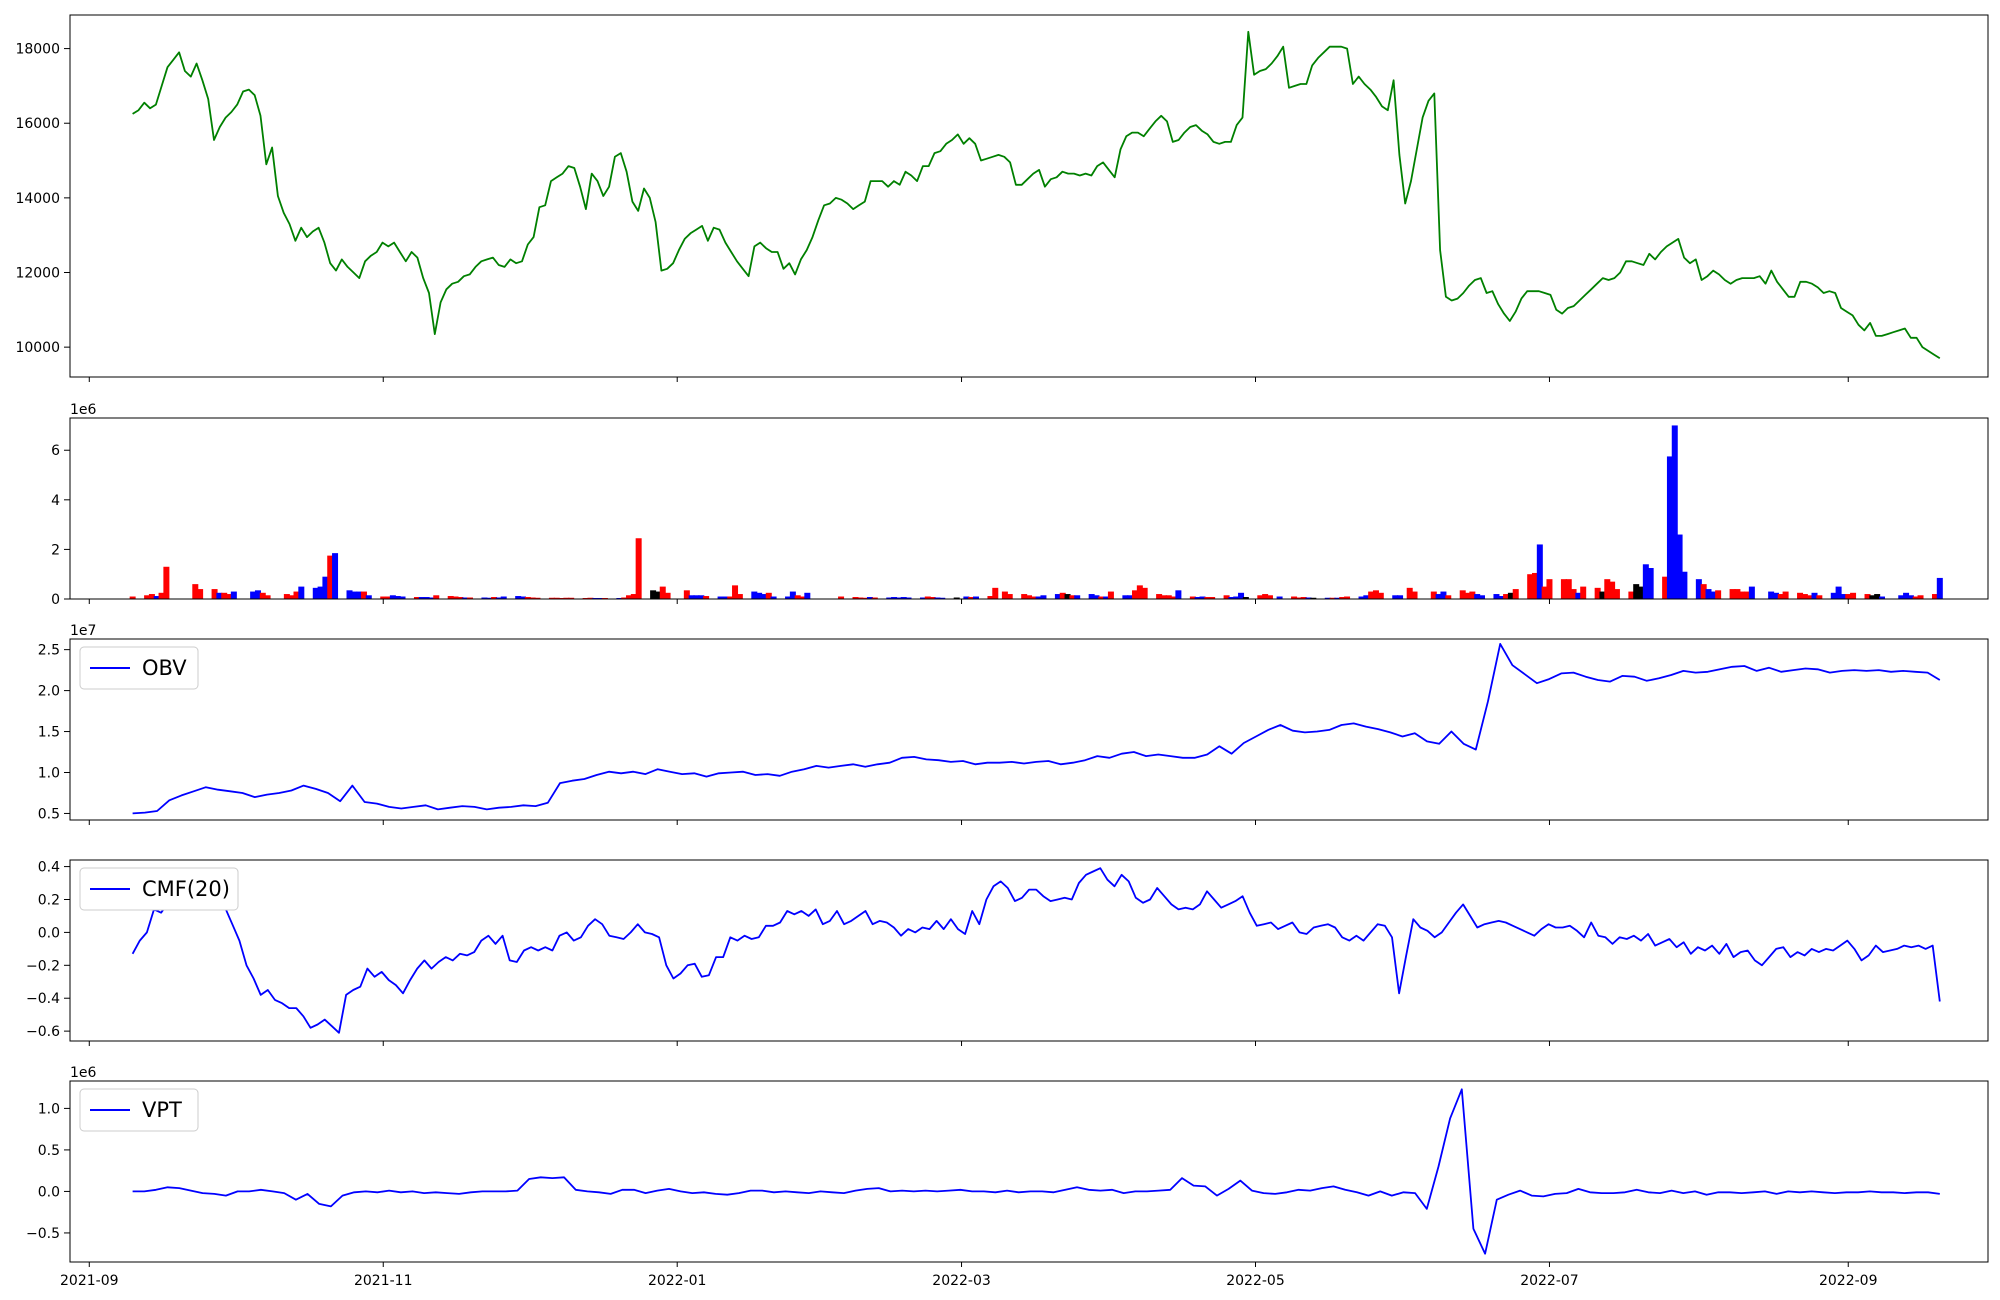  I want to click on y-tick-label: 14000, so click(37, 199).